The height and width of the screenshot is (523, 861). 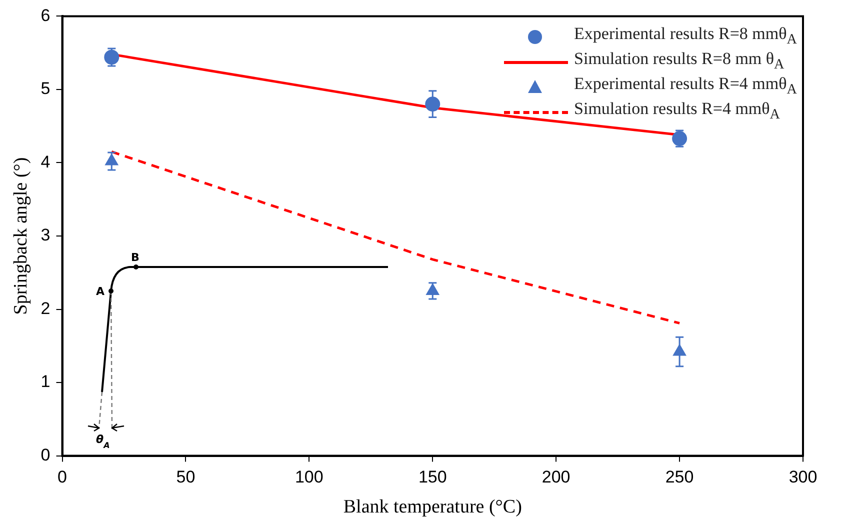 What do you see at coordinates (45, 88) in the screenshot?
I see `y-tick-label: 5` at bounding box center [45, 88].